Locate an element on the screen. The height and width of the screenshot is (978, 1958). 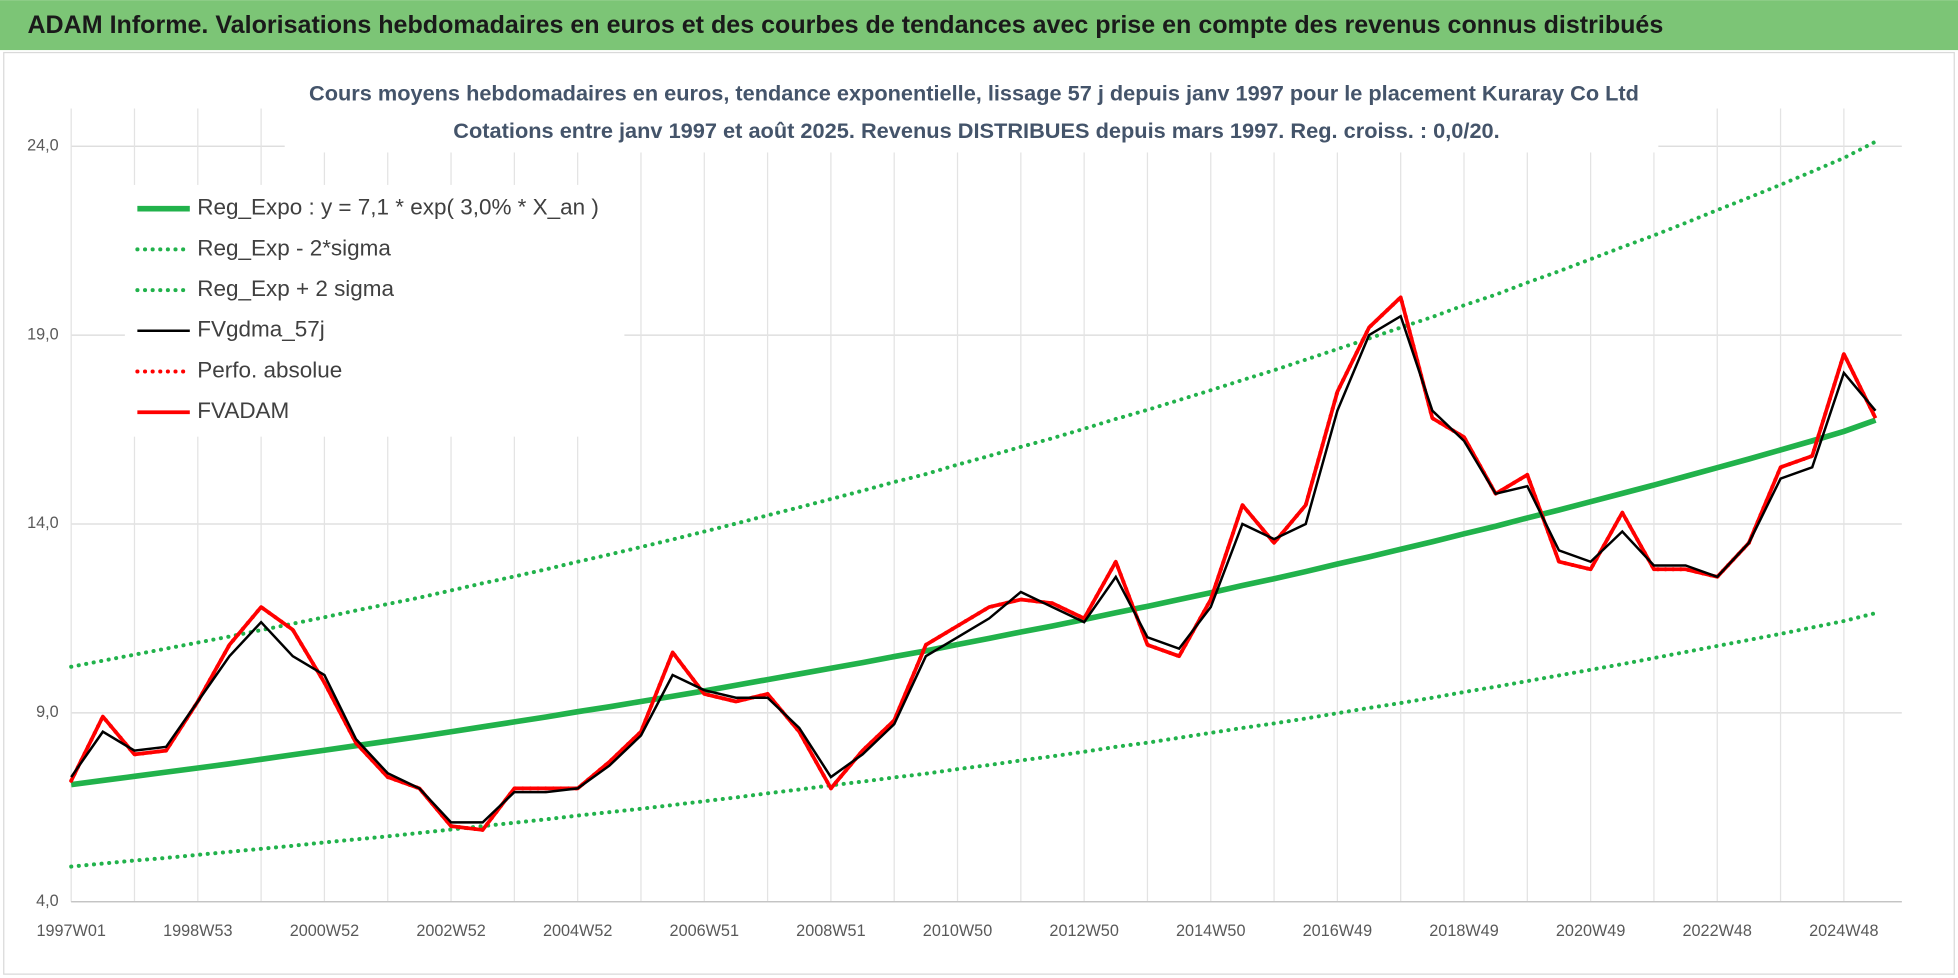
legend-label: Reg_Exp + 2 sigma is located at coordinates (295, 288).